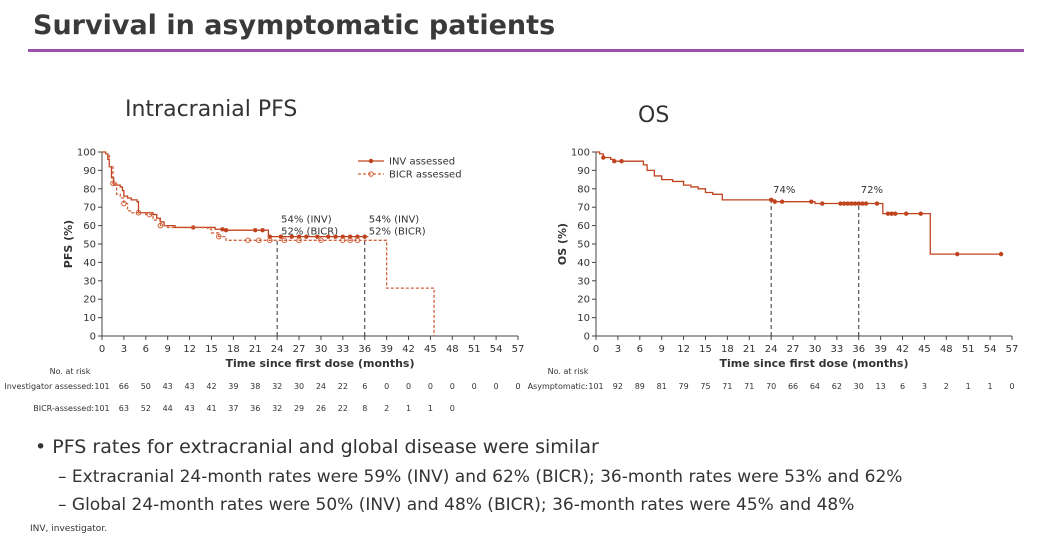 The height and width of the screenshot is (546, 1052). What do you see at coordinates (881, 386) in the screenshot?
I see `at-risk-value: 13` at bounding box center [881, 386].